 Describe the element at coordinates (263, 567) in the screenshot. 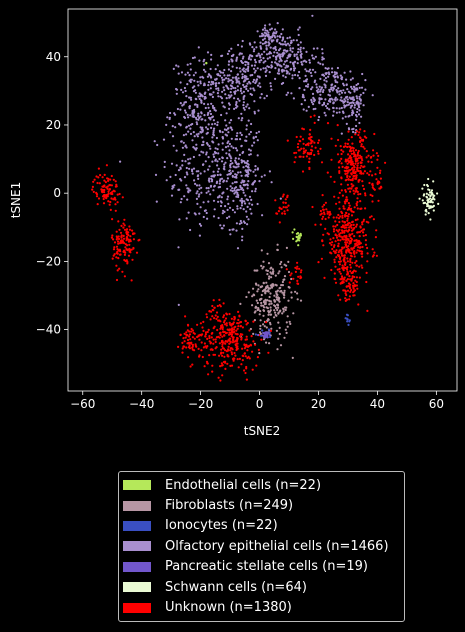

I see `legend-item: Pancreatic stellate cells (n=19)` at that location.